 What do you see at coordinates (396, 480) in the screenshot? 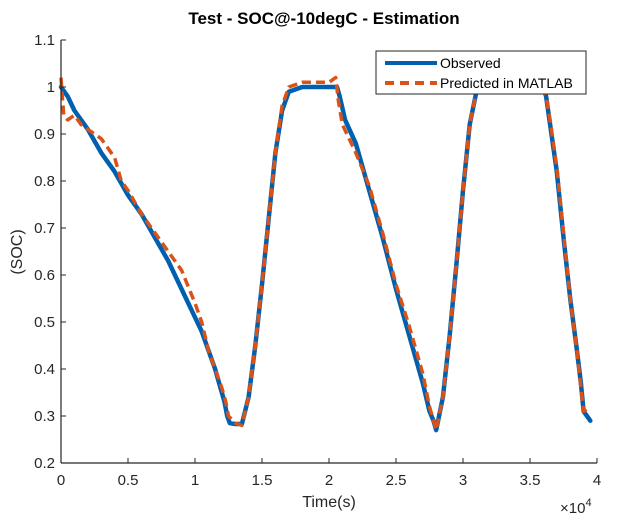
I see `x-tick-label: 2.5` at bounding box center [396, 480].